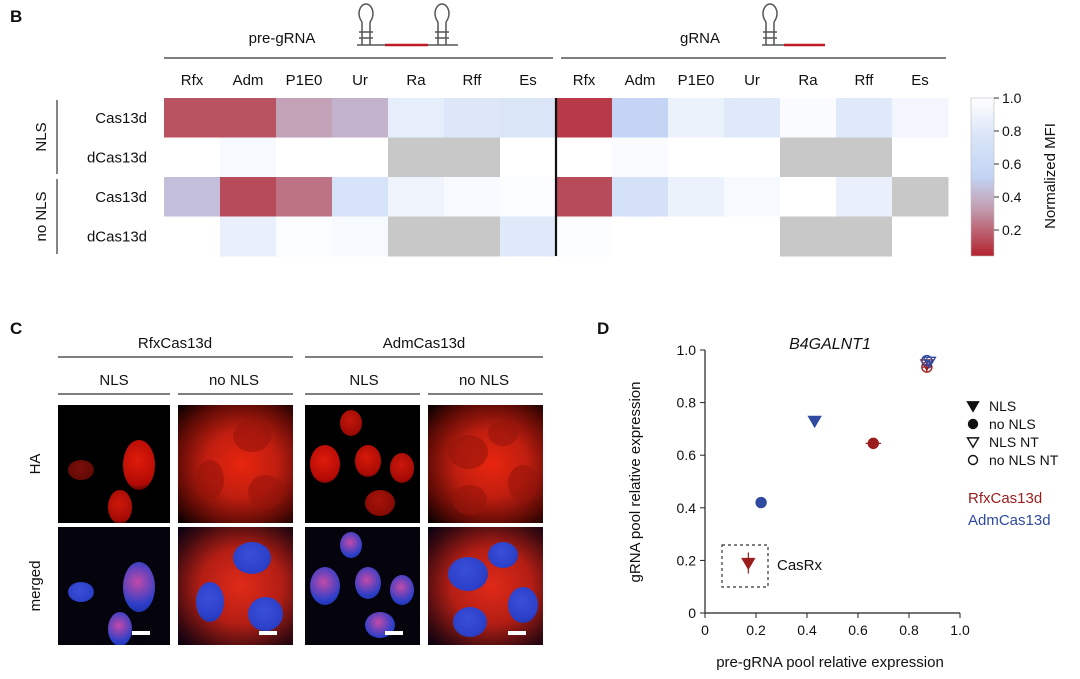 This screenshot has height=679, width=1080. I want to click on colorbar-tick-label: 0.8, so click(1012, 131).